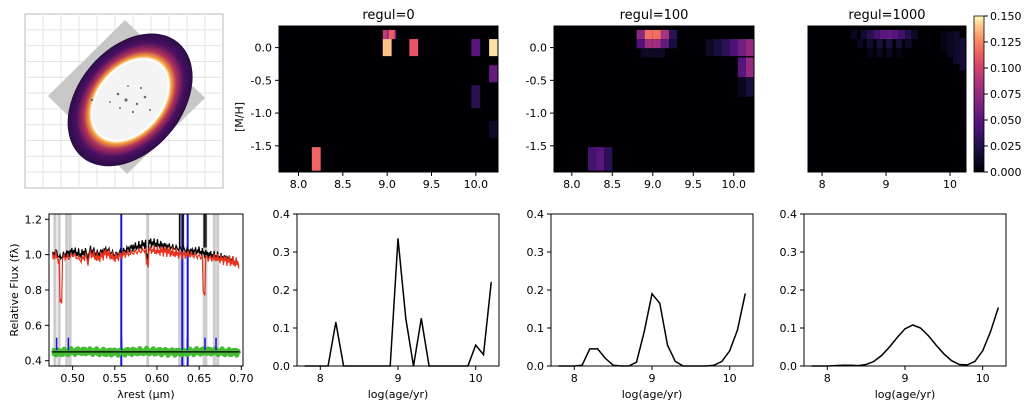 The width and height of the screenshot is (1024, 407). What do you see at coordinates (34, 219) in the screenshot?
I see `y-tick-label: 1.2` at bounding box center [34, 219].